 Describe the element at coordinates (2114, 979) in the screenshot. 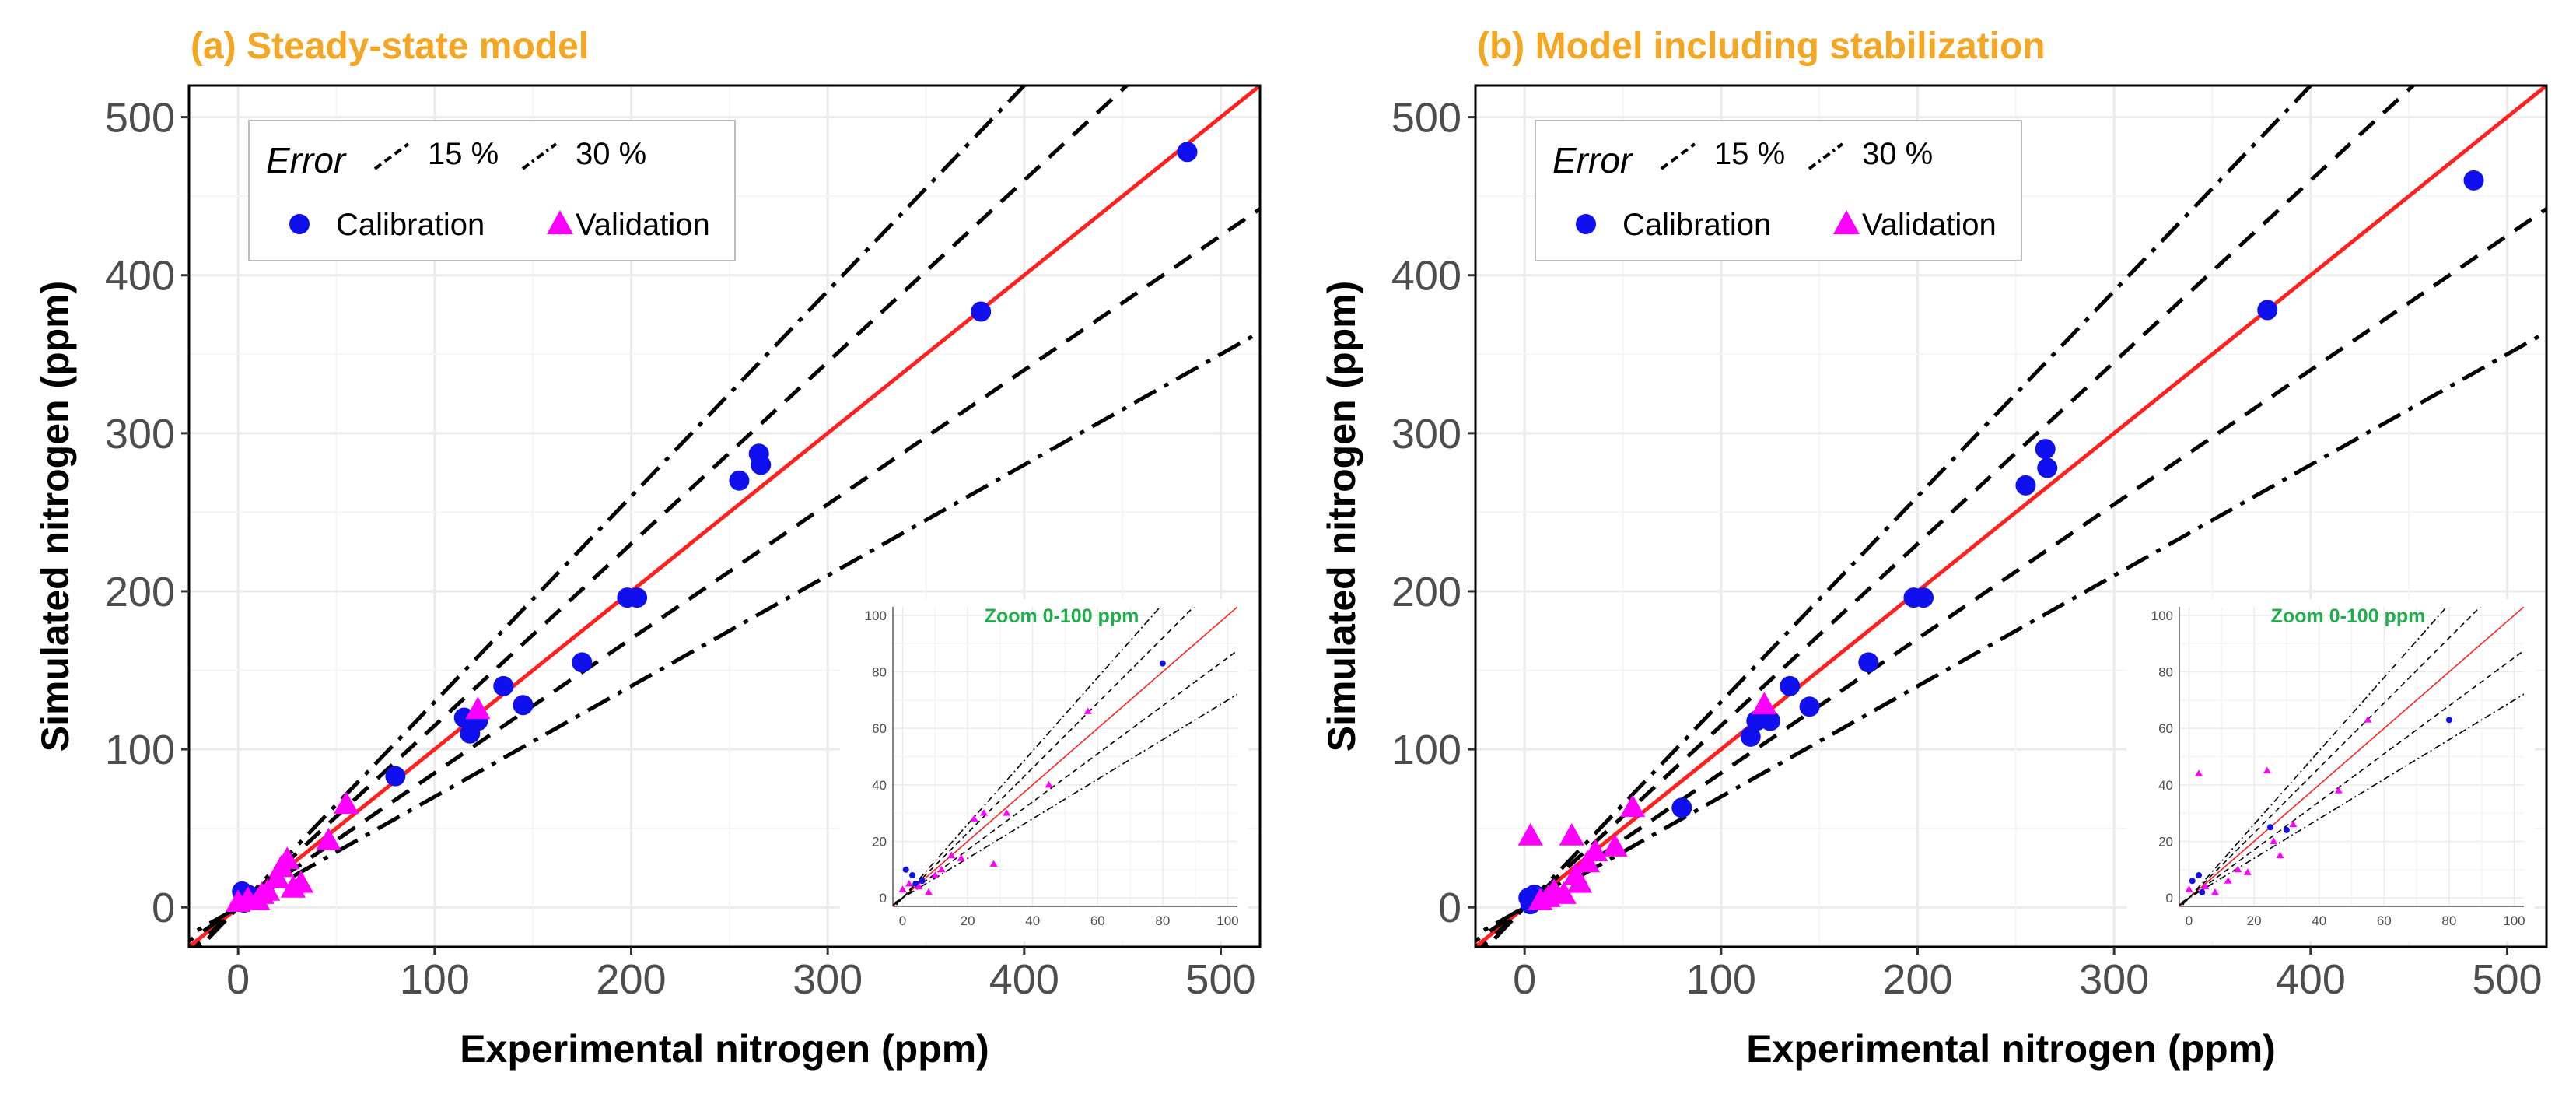

I see `x-tick-label: 300` at that location.